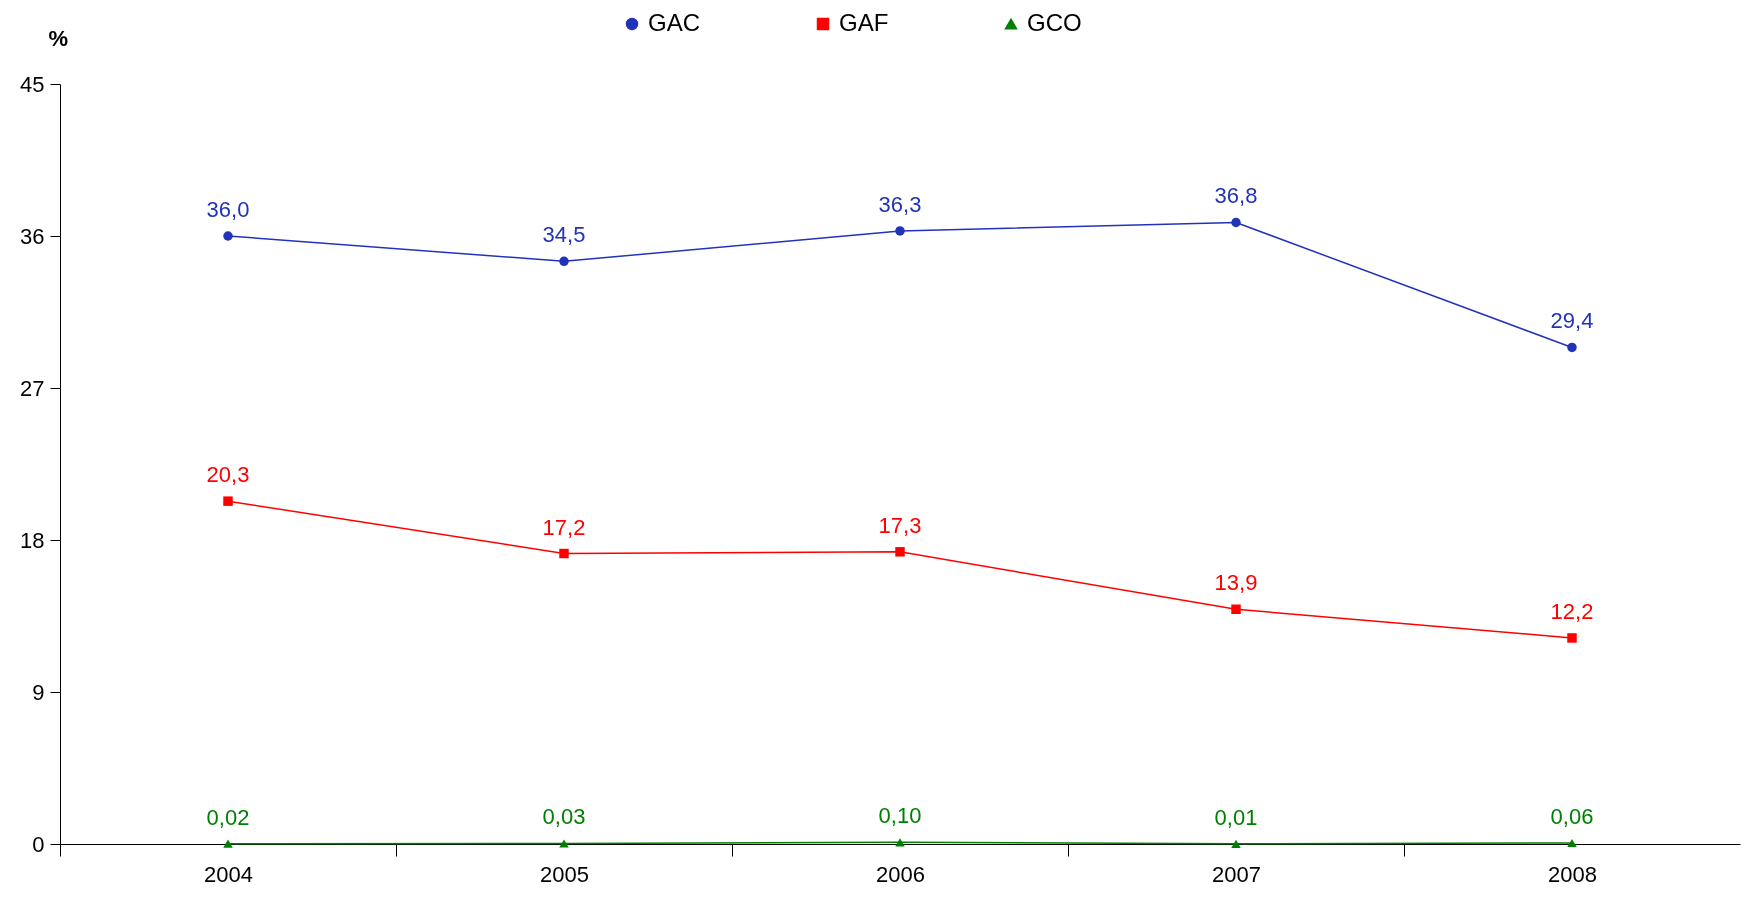  I want to click on y-tick-label: 0, so click(38, 844).